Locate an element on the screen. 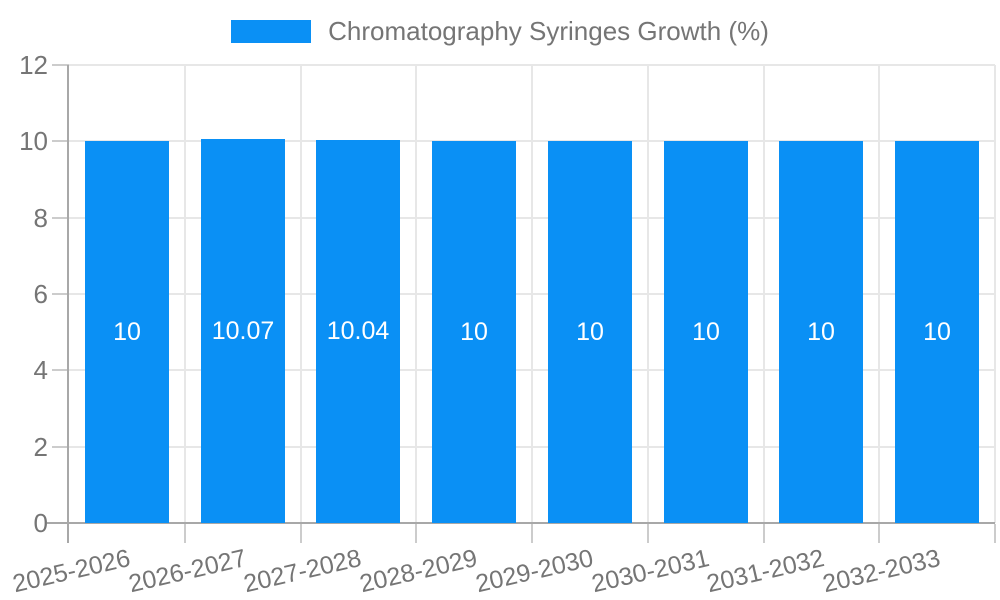  y-tick-label: 0 is located at coordinates (40, 523).